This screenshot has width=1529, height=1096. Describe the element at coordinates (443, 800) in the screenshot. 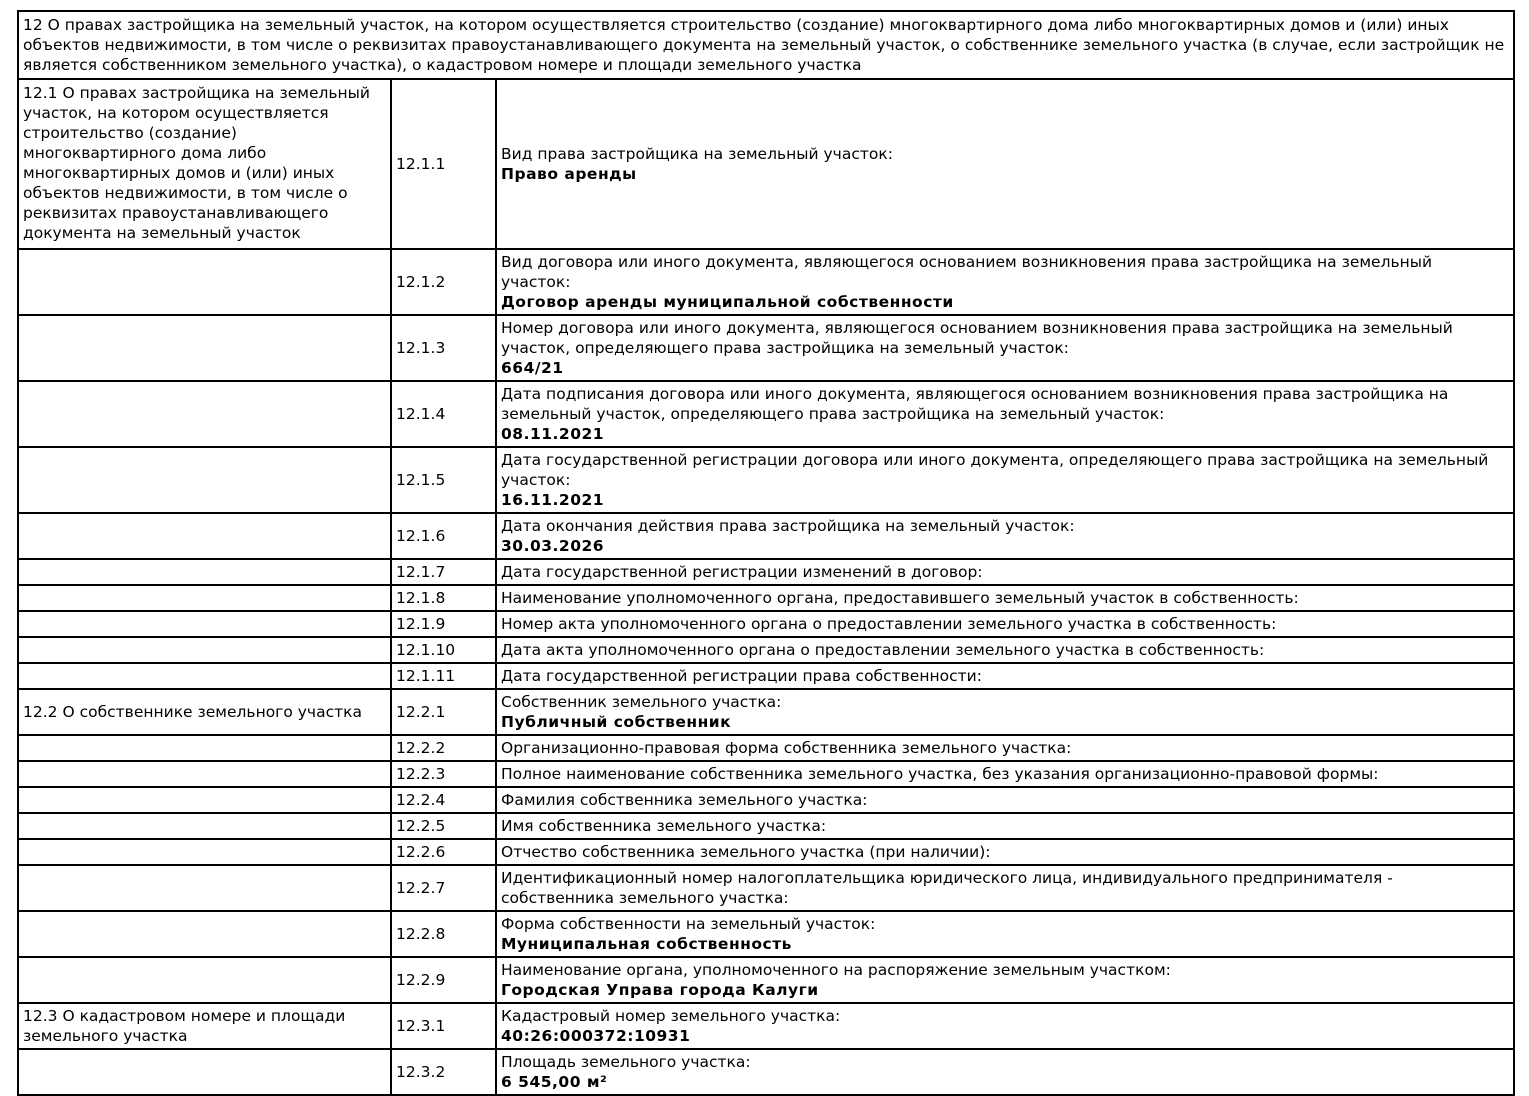

I see `row-number: 12.2.4` at that location.